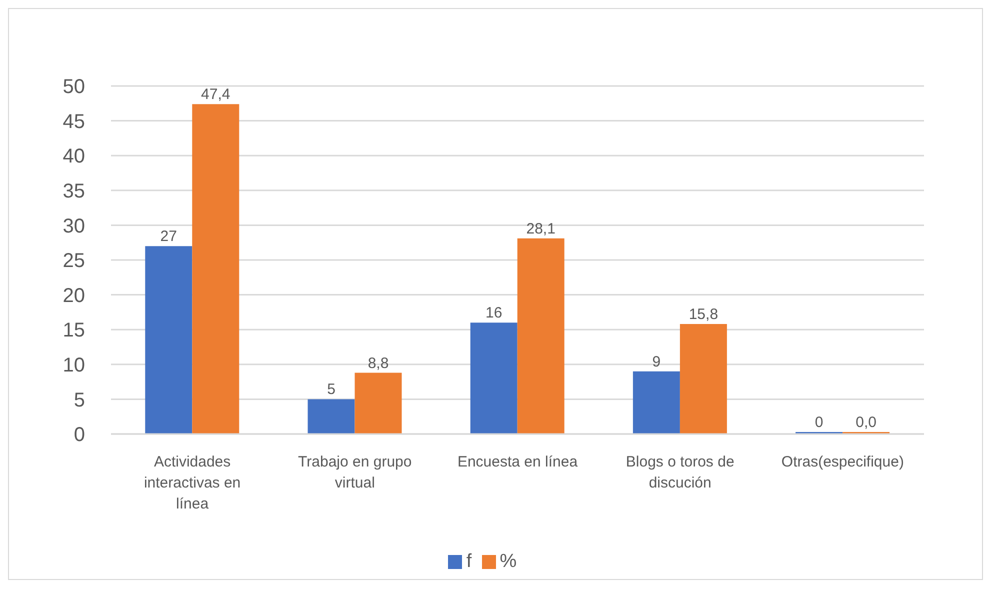  What do you see at coordinates (73, 331) in the screenshot?
I see `y-tick-label: 15` at bounding box center [73, 331].